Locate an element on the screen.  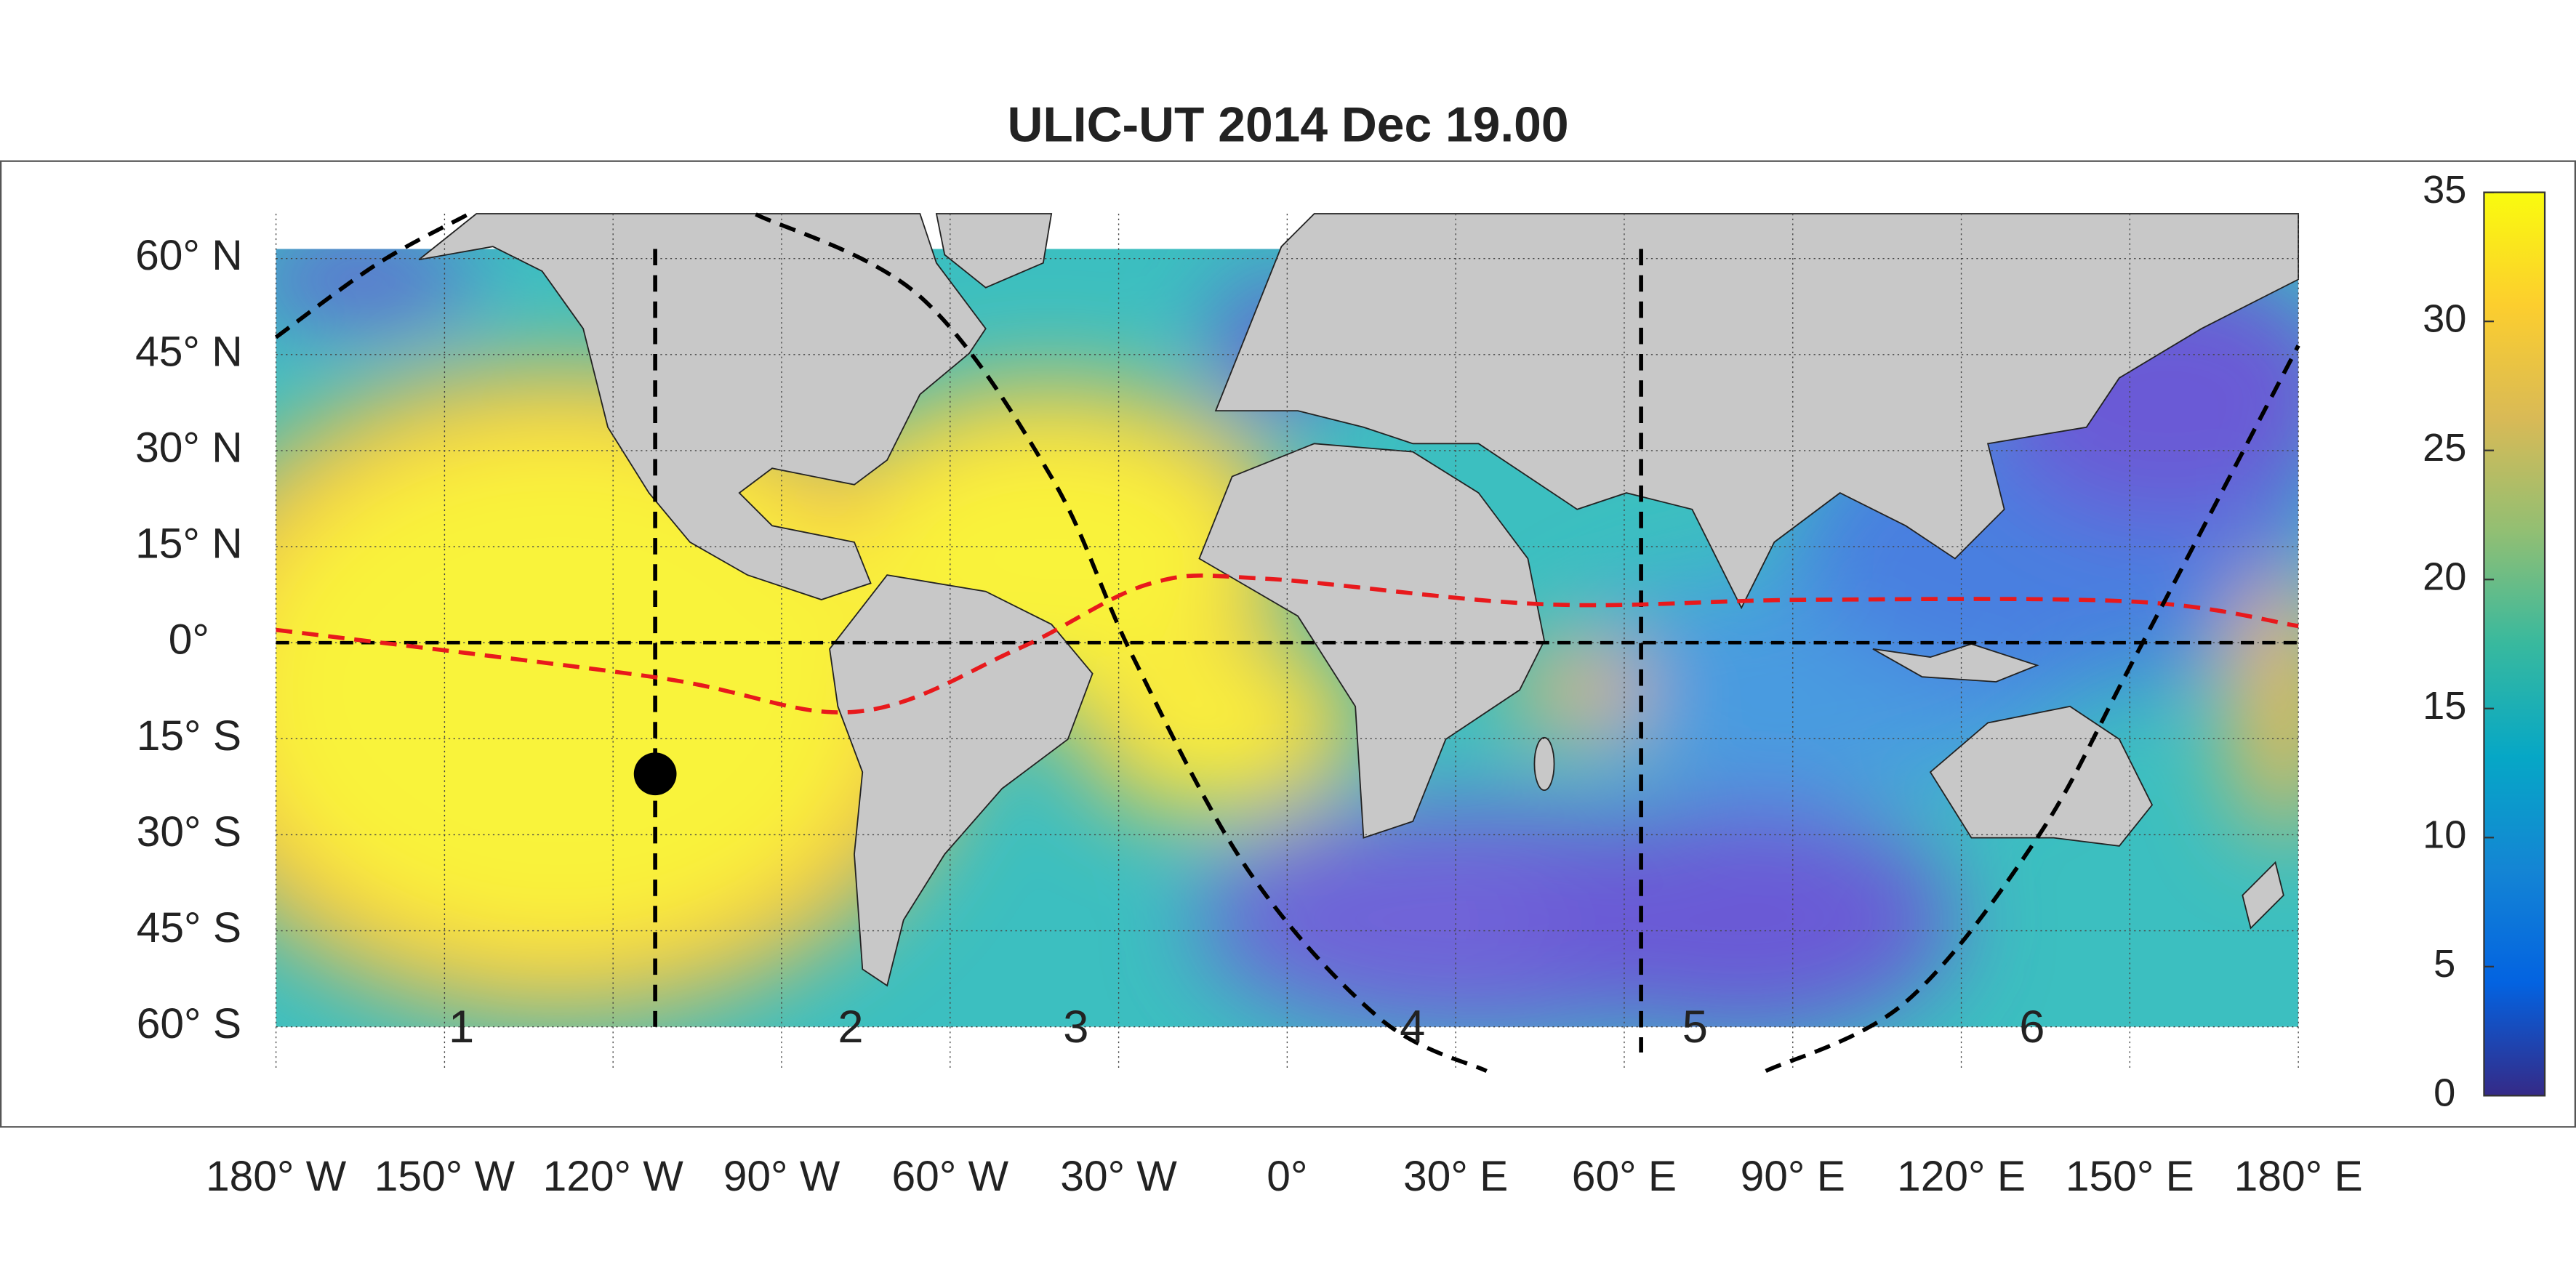
y-tick-label: 60° N is located at coordinates (189, 255).